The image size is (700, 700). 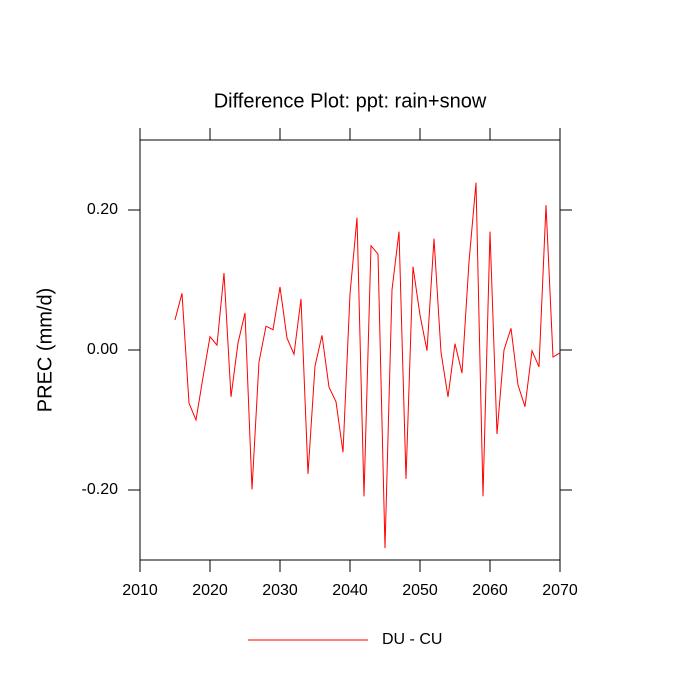 What do you see at coordinates (412, 639) in the screenshot?
I see `legend-label: DU - CU` at bounding box center [412, 639].